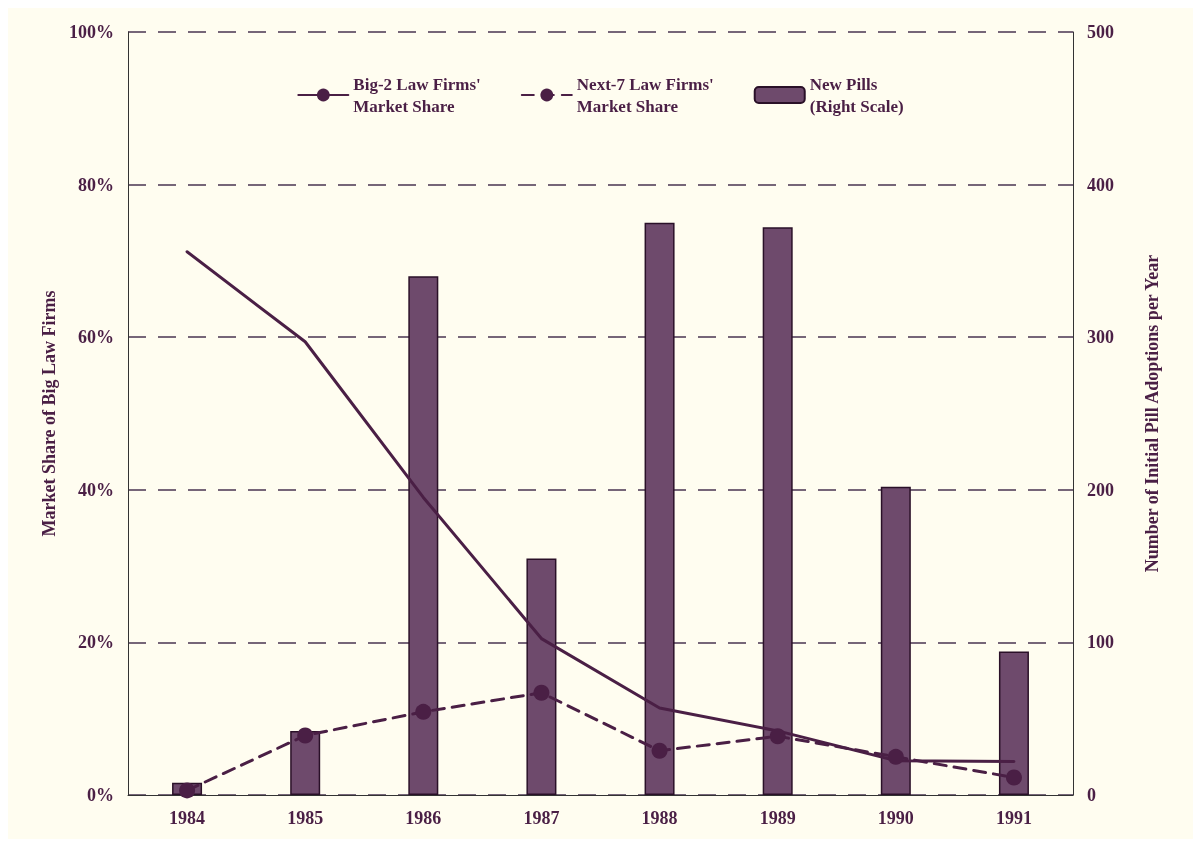  Describe the element at coordinates (541, 818) in the screenshot. I see `x-tick-label: 1987` at that location.